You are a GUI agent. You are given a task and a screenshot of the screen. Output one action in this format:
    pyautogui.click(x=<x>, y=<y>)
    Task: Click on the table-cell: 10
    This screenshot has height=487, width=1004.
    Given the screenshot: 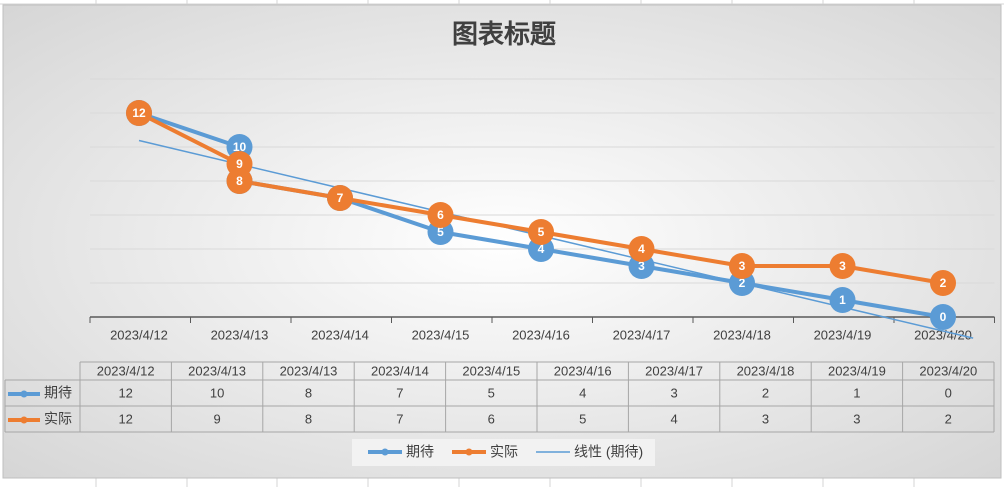 What is the action you would take?
    pyautogui.click(x=217, y=392)
    